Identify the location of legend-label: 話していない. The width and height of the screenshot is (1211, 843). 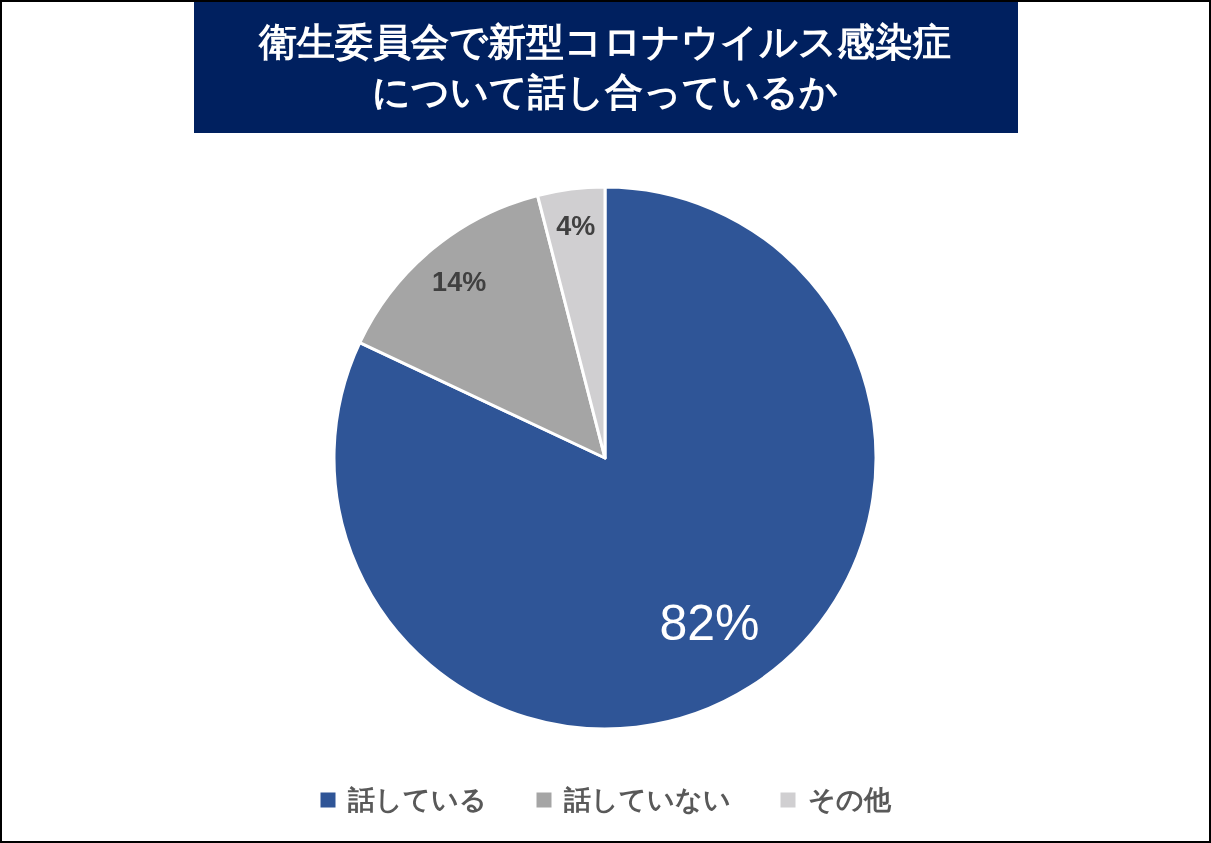
(646, 800).